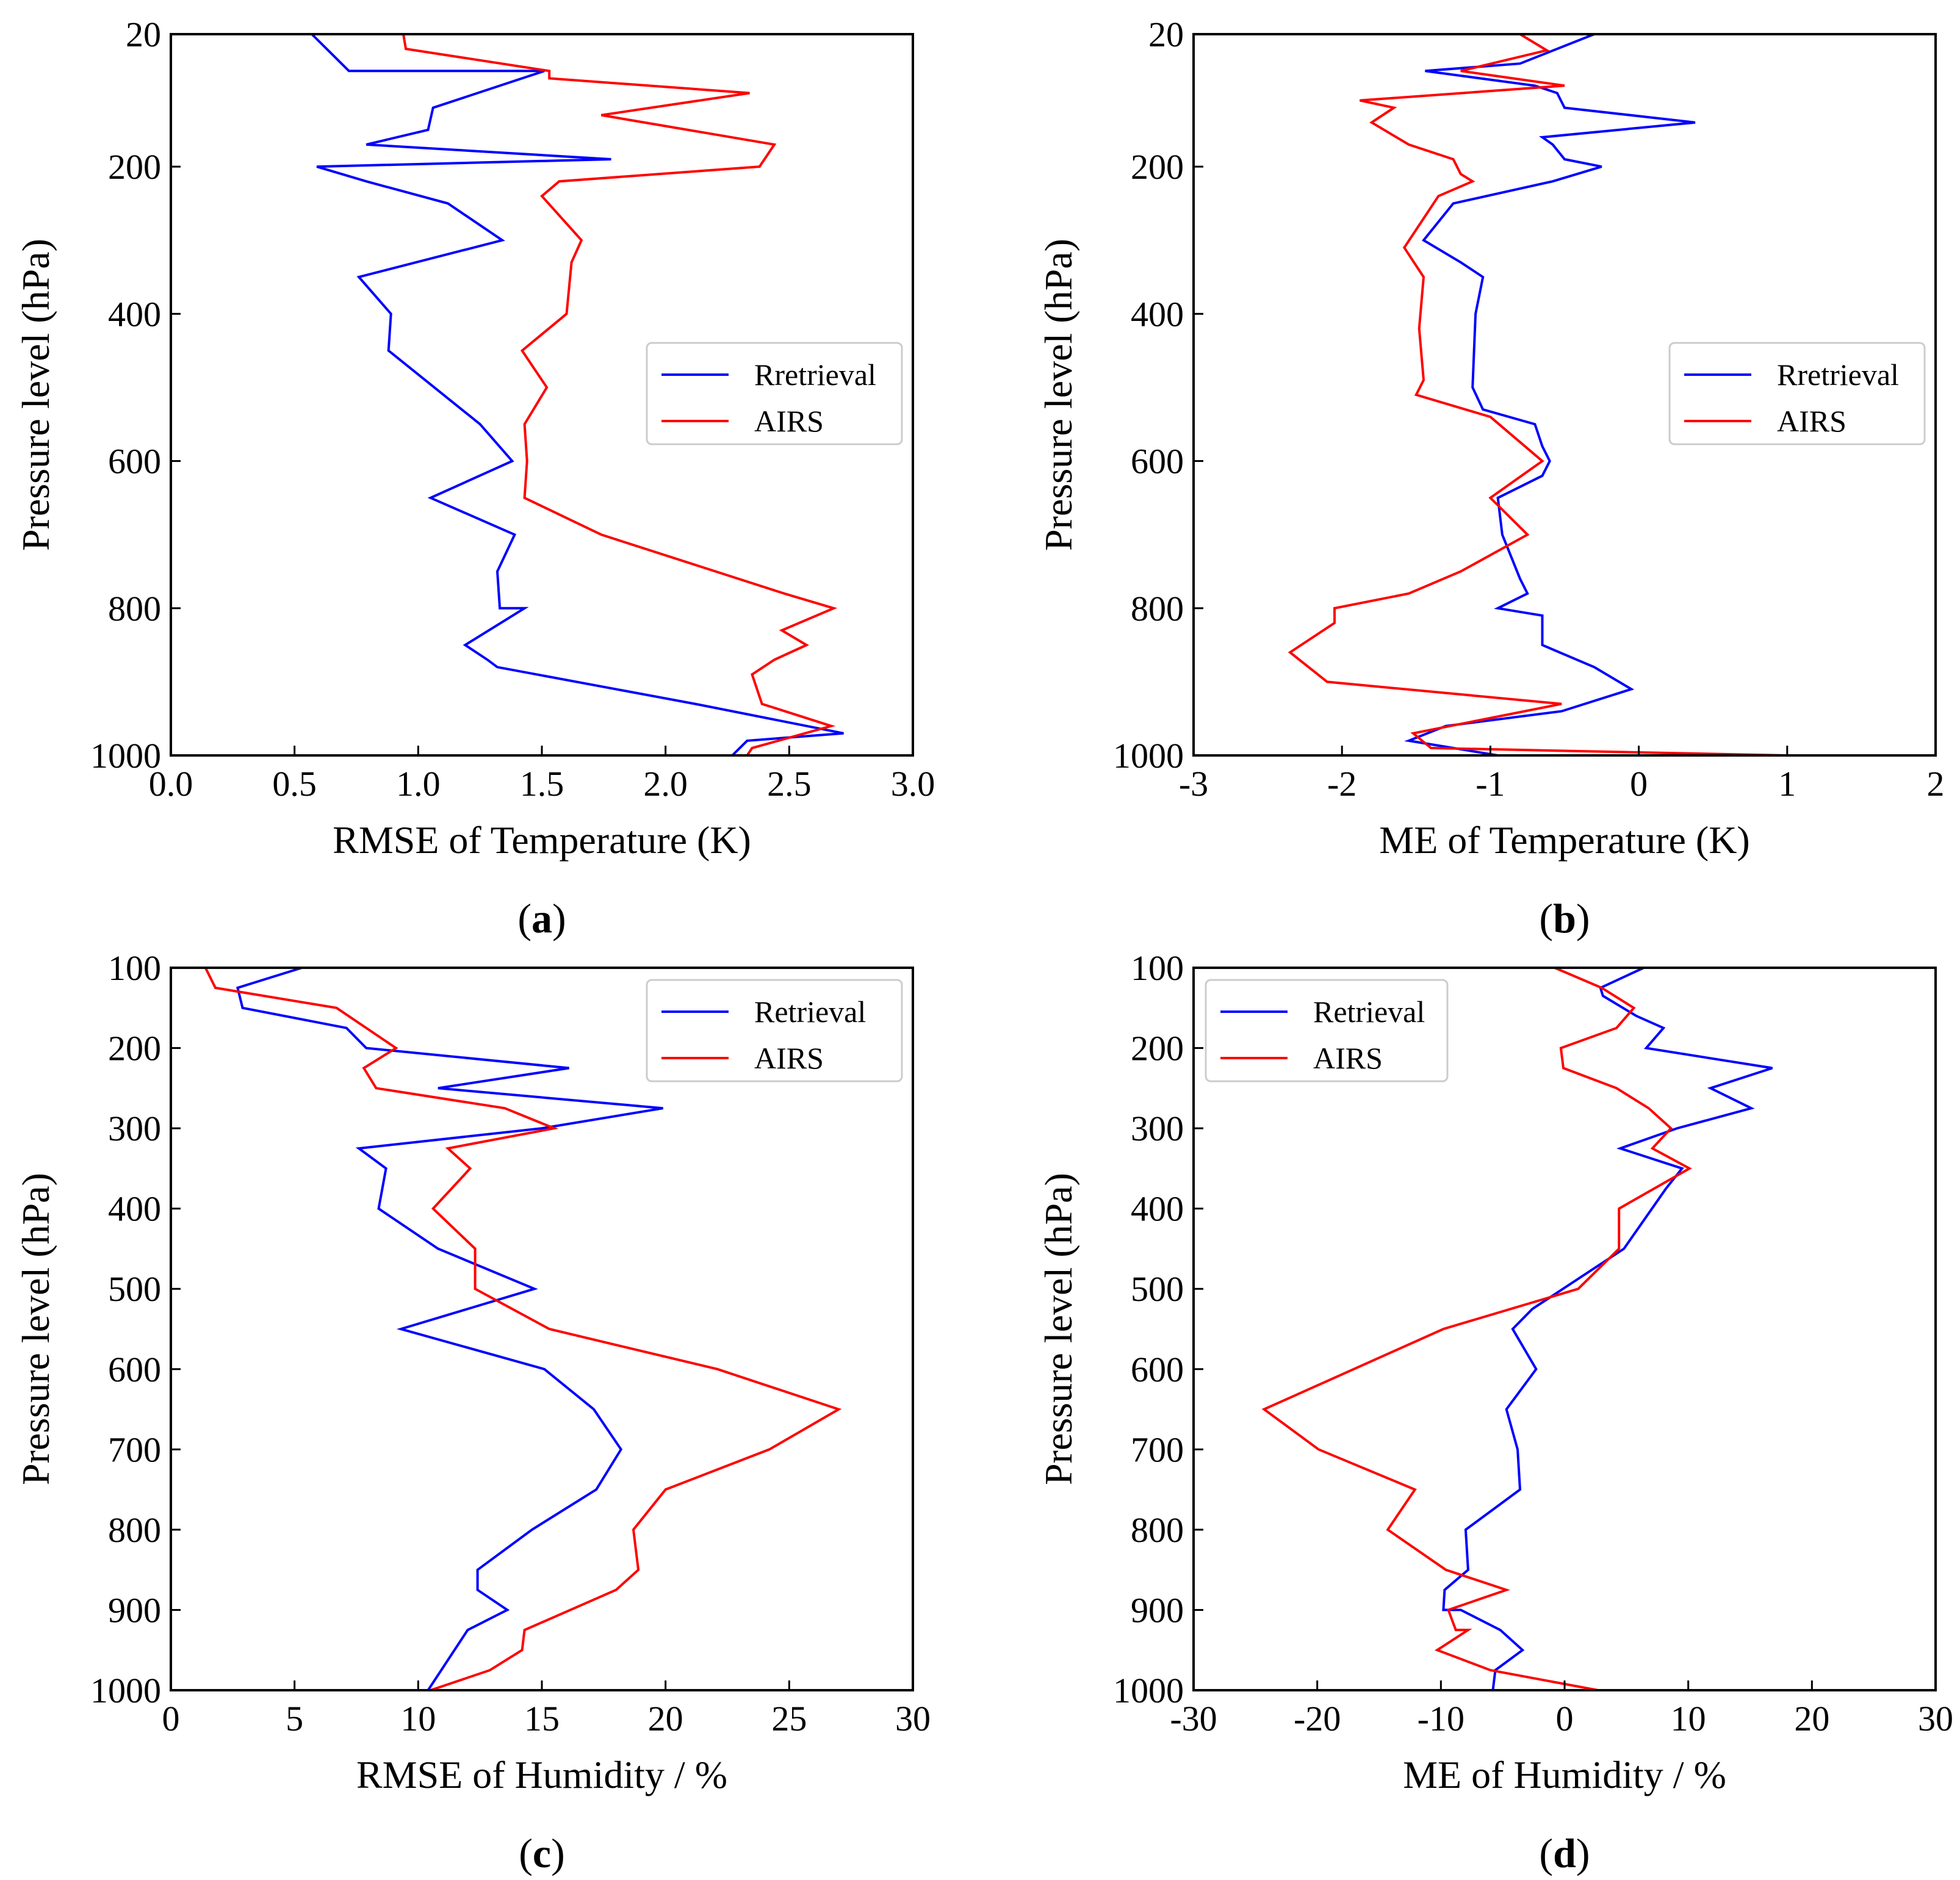 The height and width of the screenshot is (1880, 1960). I want to click on axes-frame, so click(1564, 395).